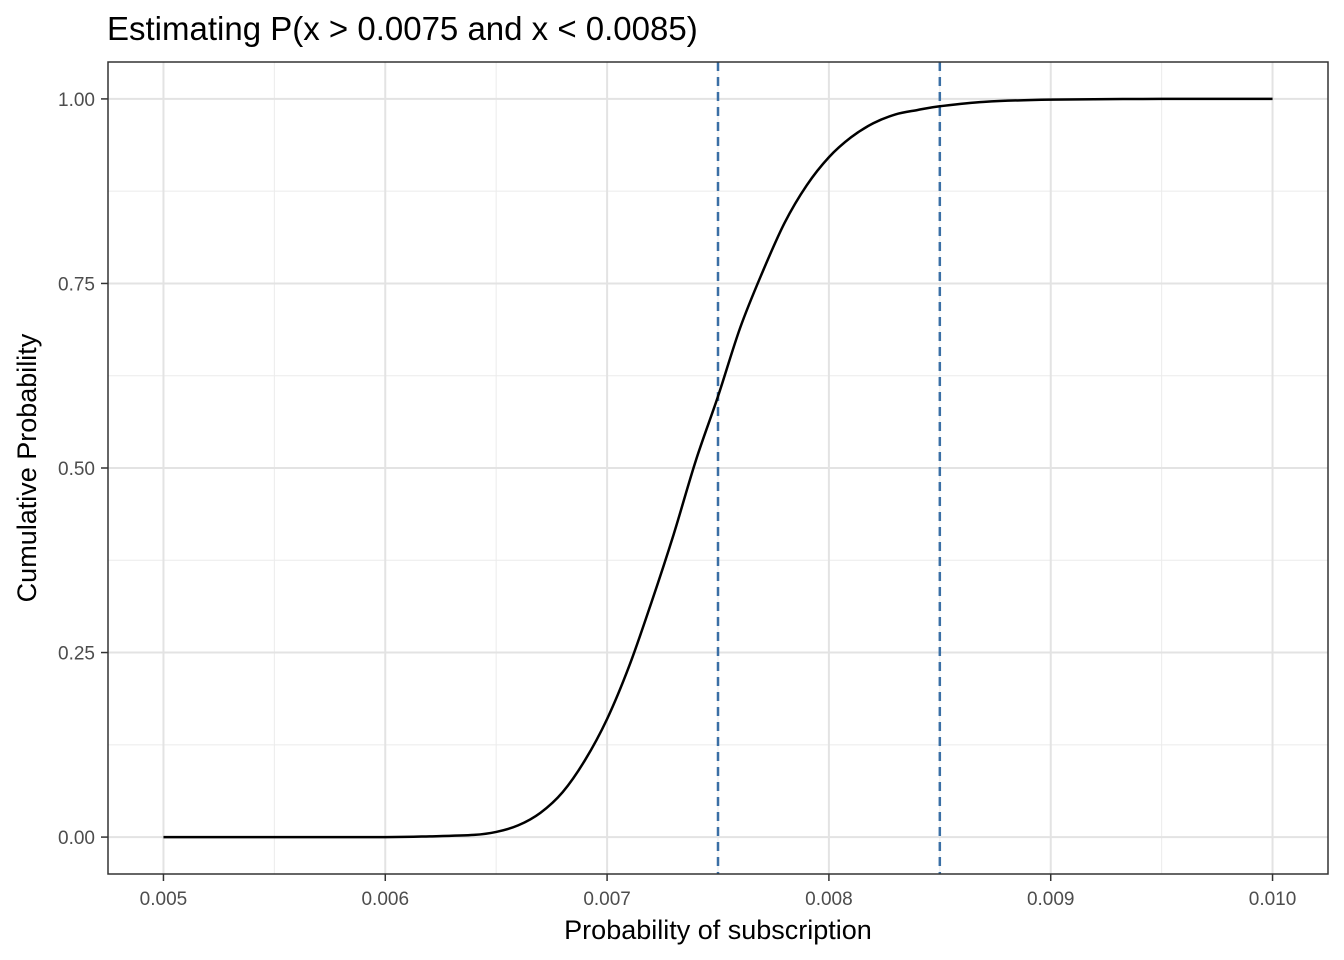 The width and height of the screenshot is (1344, 960). Describe the element at coordinates (718, 892) in the screenshot. I see `x-axis: 0.005 0.006 0.007 0.008 0.009 0.010` at that location.